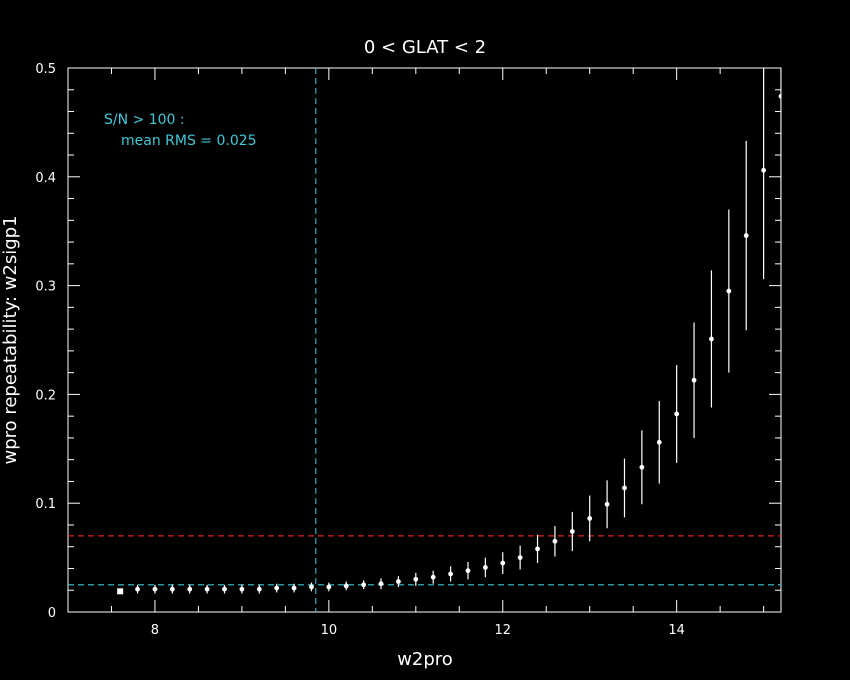  What do you see at coordinates (45, 395) in the screenshot?
I see `y-tick-label: 0.2` at bounding box center [45, 395].